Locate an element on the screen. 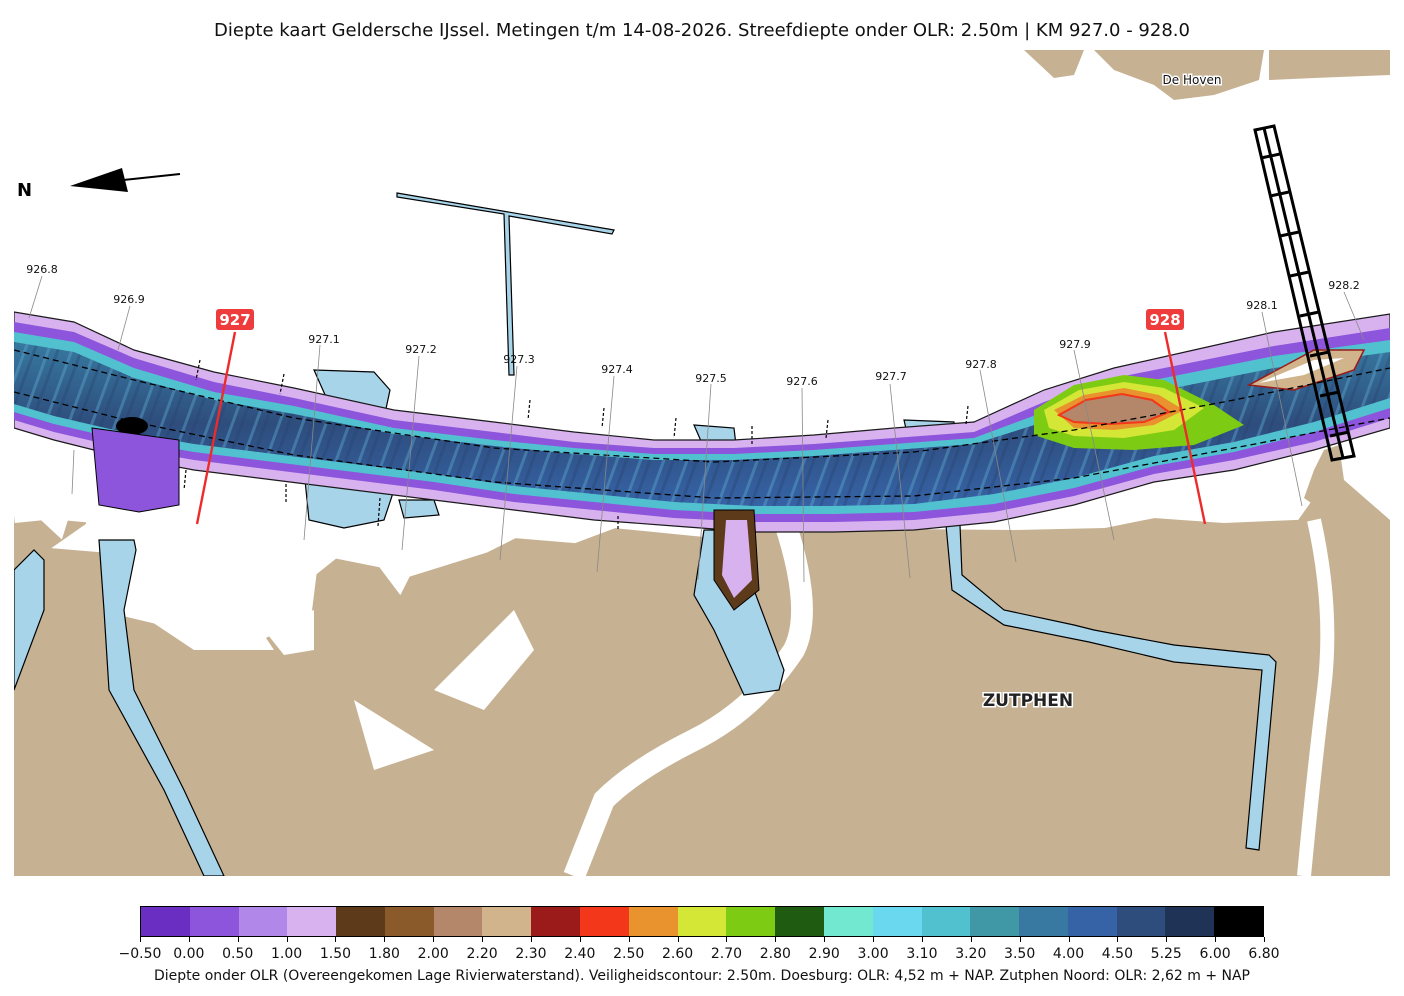 The image size is (1404, 996). colorbar-tick-label: 4.00 is located at coordinates (1068, 954).